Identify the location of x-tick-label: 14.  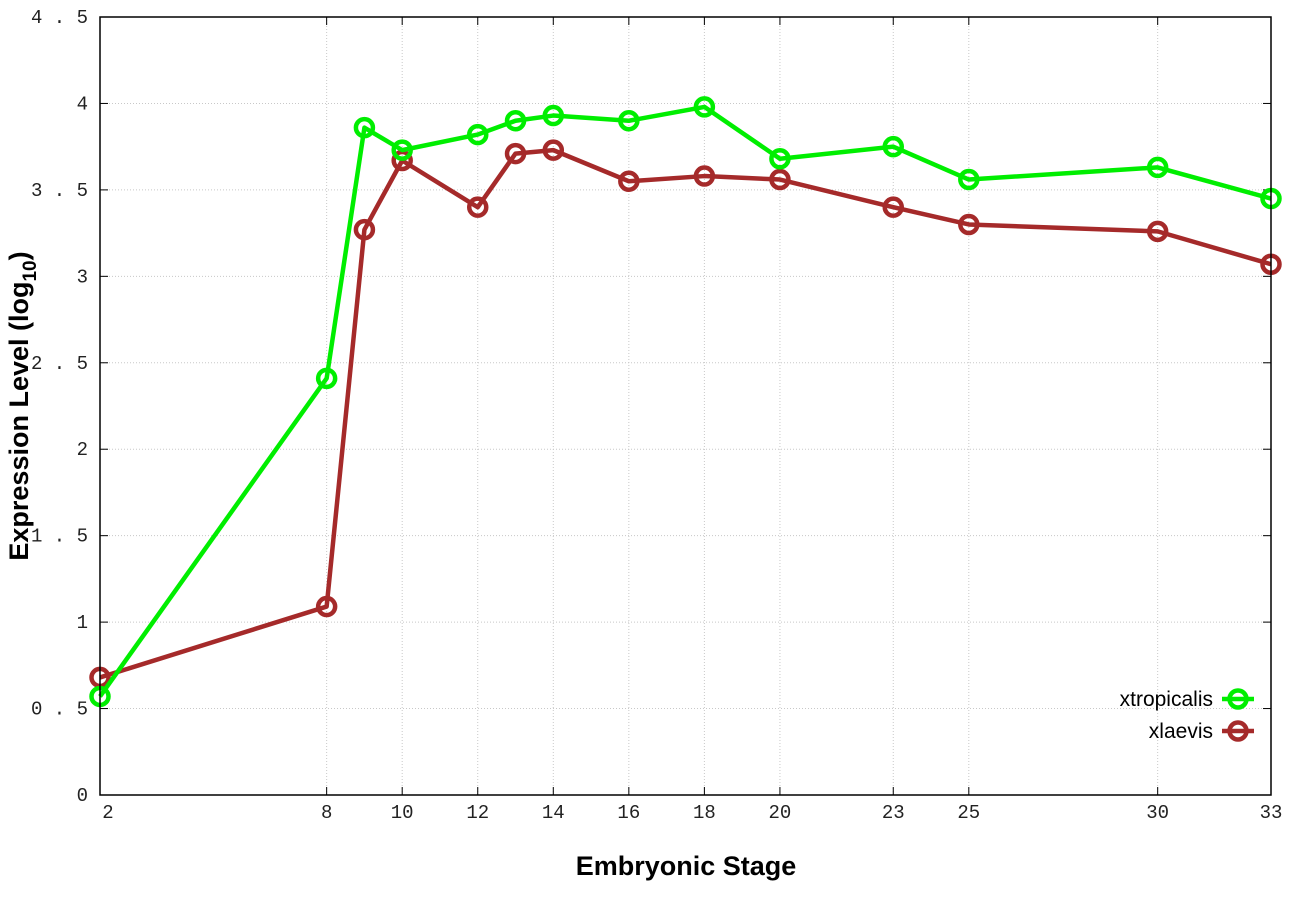
(553, 813).